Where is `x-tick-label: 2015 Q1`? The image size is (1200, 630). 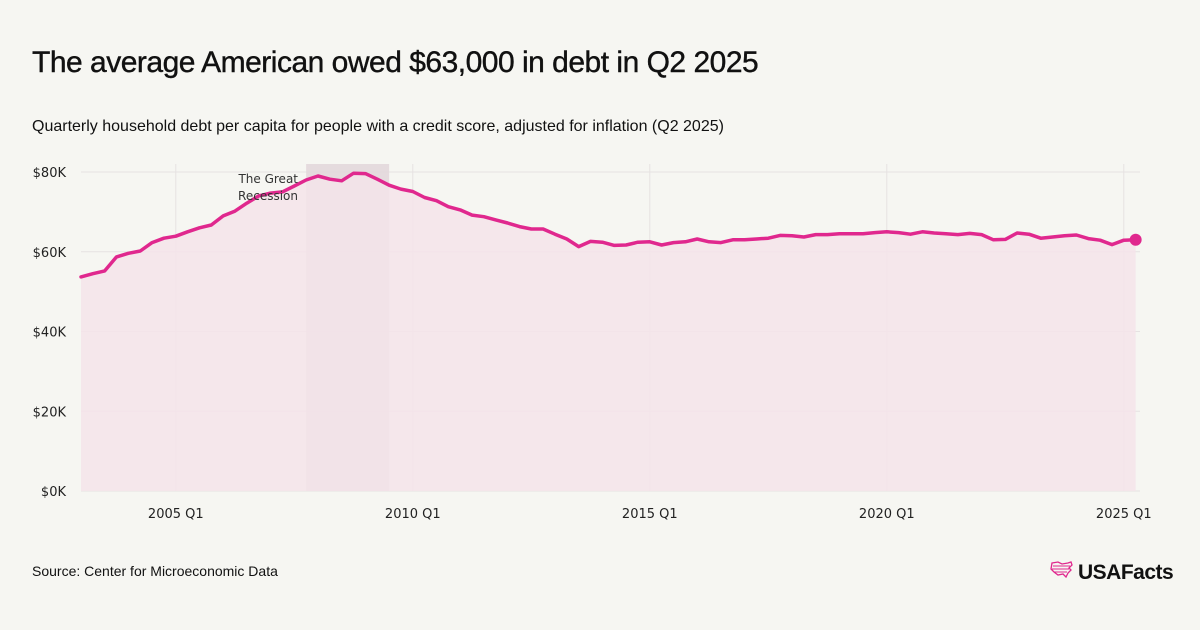 x-tick-label: 2015 Q1 is located at coordinates (650, 514).